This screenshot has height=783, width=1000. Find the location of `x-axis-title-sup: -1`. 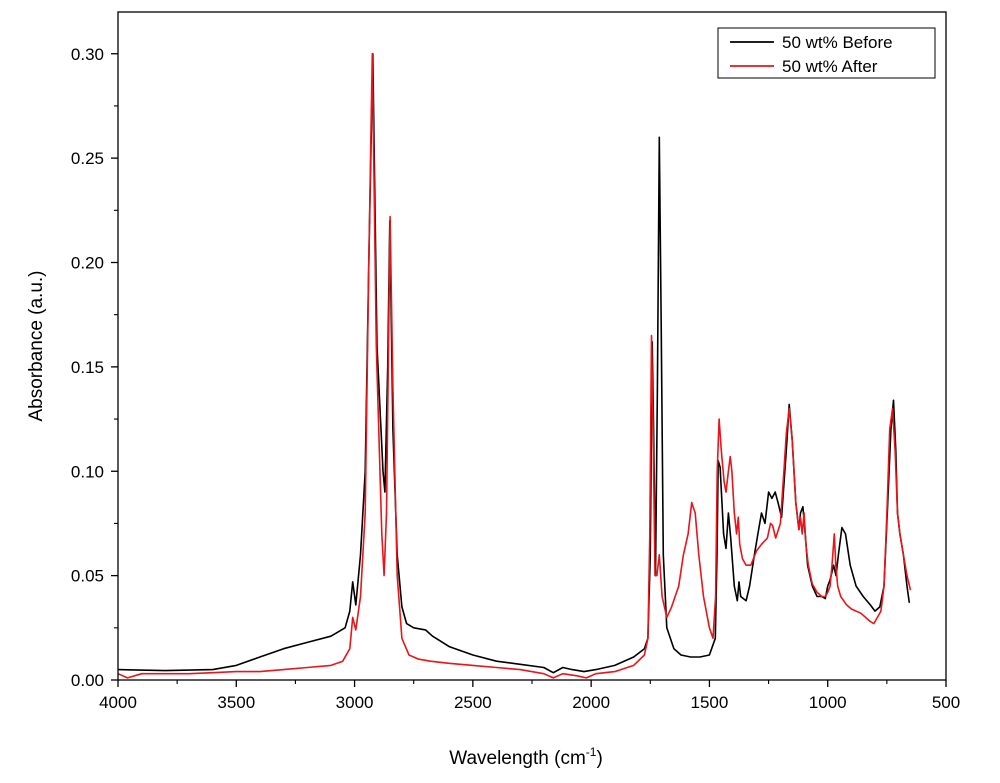

x-axis-title-sup: -1 is located at coordinates (591, 752).